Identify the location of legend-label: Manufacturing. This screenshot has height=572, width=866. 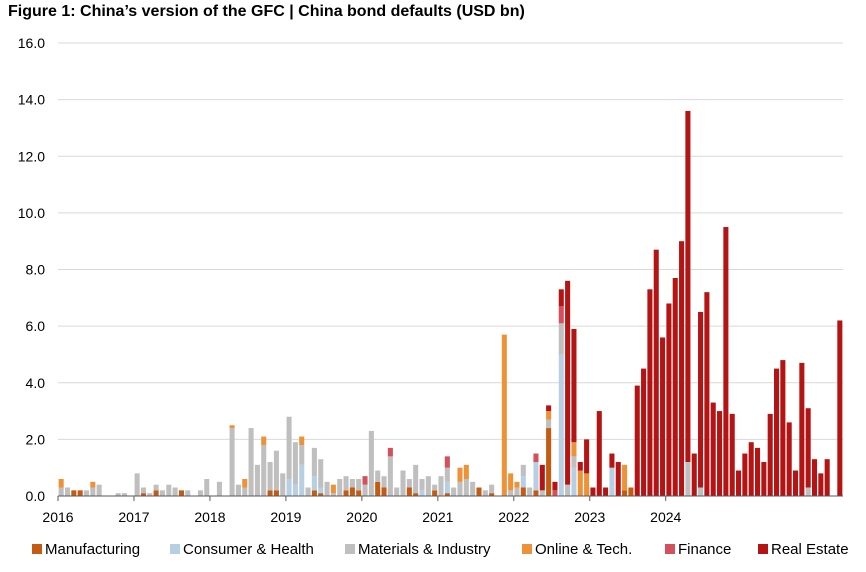
(92, 549).